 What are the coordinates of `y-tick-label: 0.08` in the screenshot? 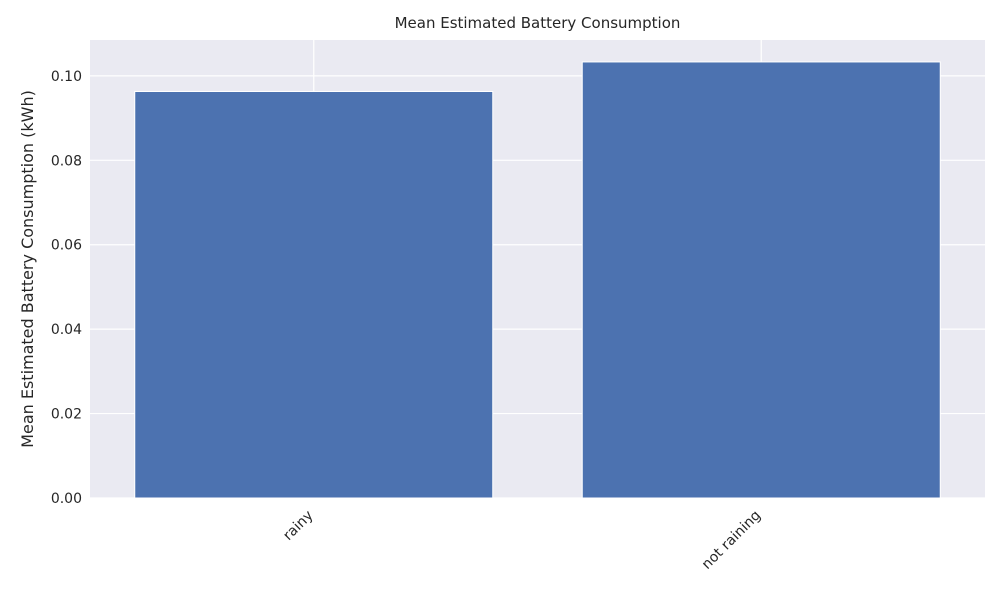 It's located at (66, 161).